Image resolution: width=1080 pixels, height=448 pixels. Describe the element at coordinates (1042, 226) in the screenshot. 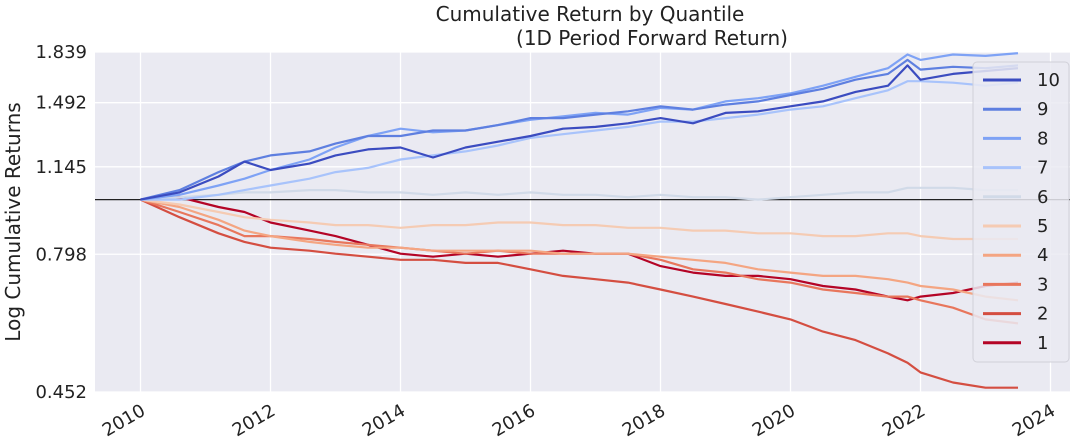

I see `legend-label-q5: 5` at that location.